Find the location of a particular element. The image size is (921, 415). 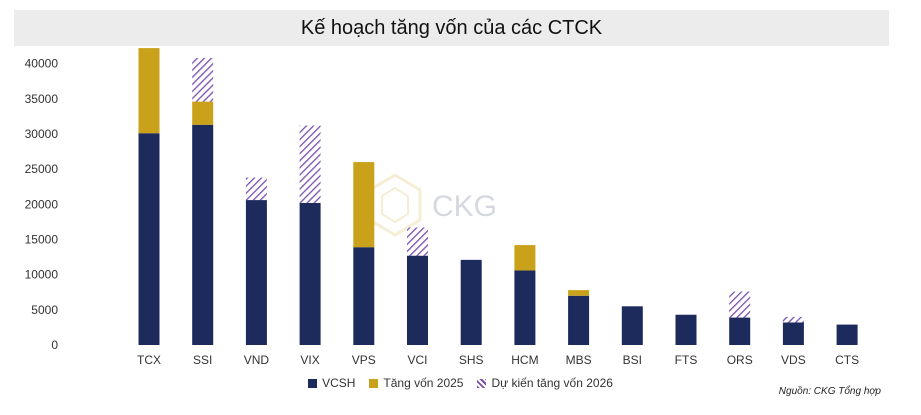

y-tick-label: 35000 is located at coordinates (42, 99).